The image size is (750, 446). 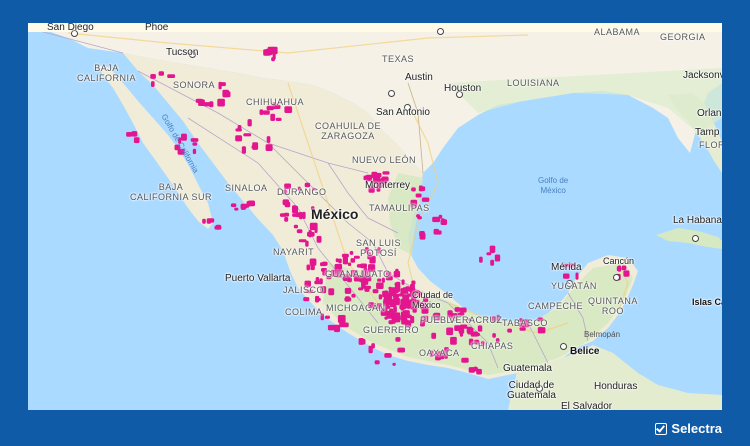 I want to click on city-dot-tucson, so click(x=192, y=54).